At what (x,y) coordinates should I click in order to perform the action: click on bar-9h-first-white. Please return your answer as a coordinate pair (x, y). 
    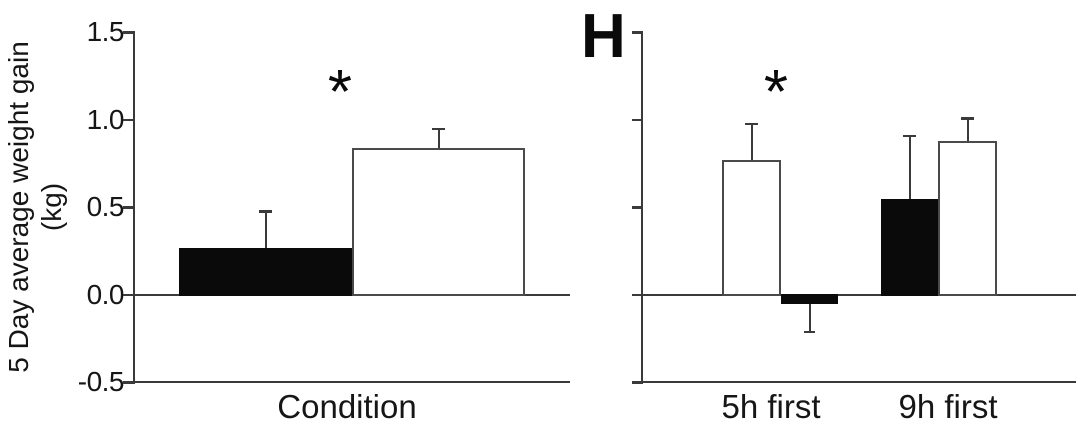
    Looking at the image, I should click on (967, 219).